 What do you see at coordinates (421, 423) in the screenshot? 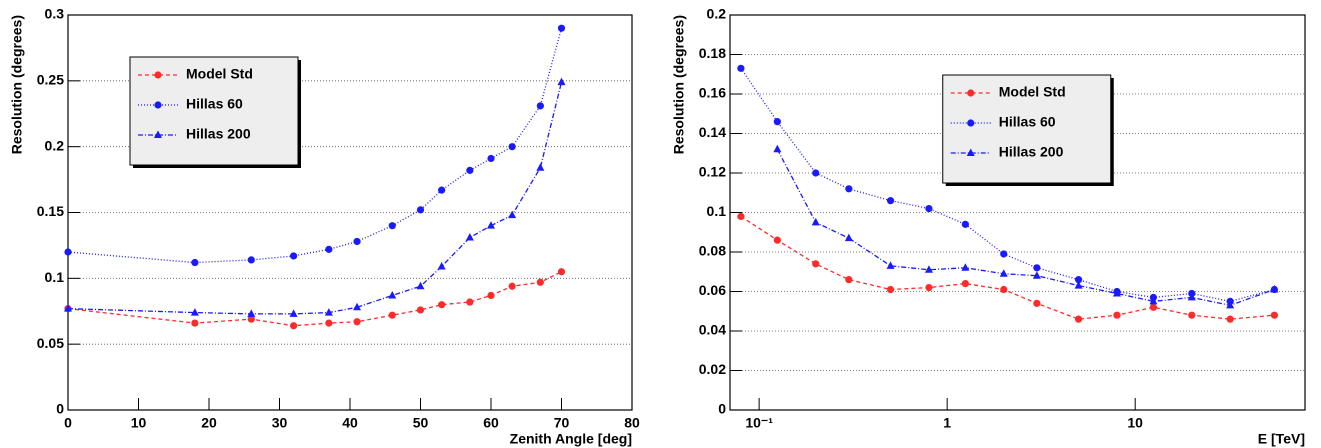
I see `x-tick-label: 50` at bounding box center [421, 423].